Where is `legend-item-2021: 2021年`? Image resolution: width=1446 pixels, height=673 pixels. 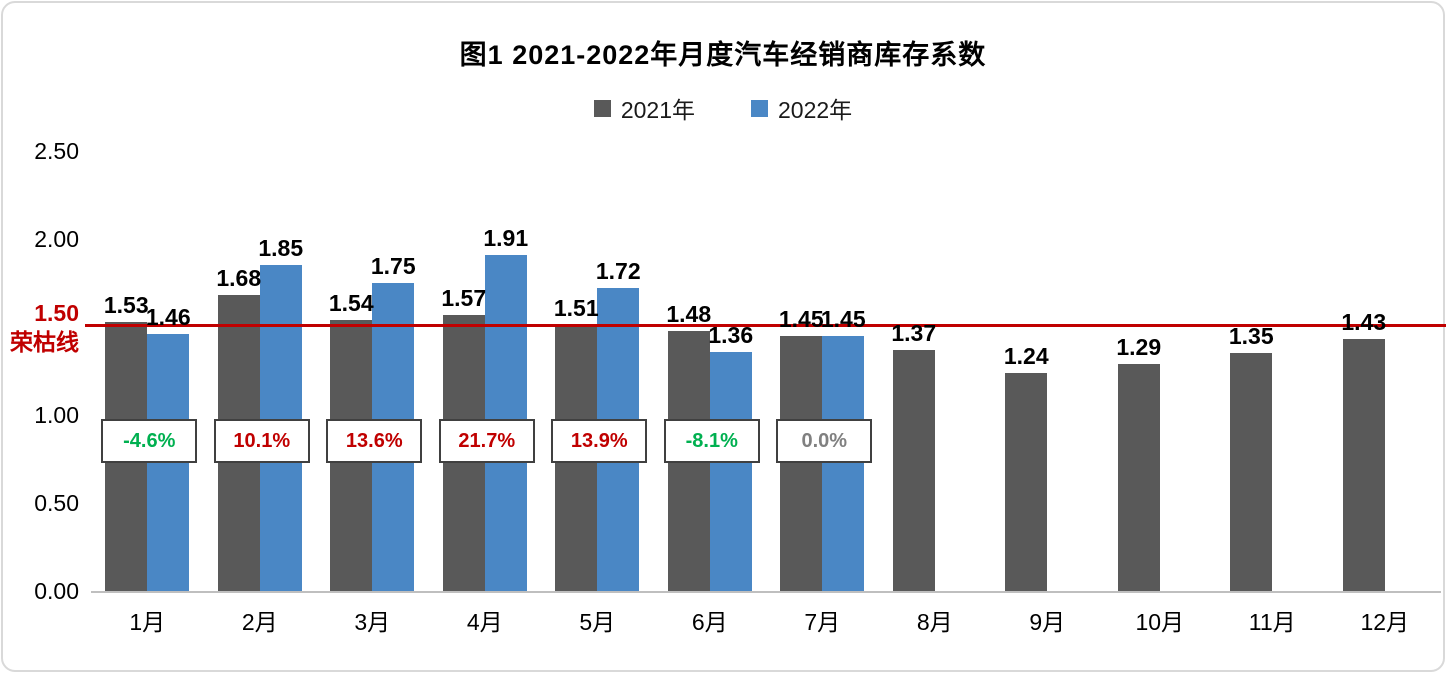 legend-item-2021: 2021年 is located at coordinates (644, 108).